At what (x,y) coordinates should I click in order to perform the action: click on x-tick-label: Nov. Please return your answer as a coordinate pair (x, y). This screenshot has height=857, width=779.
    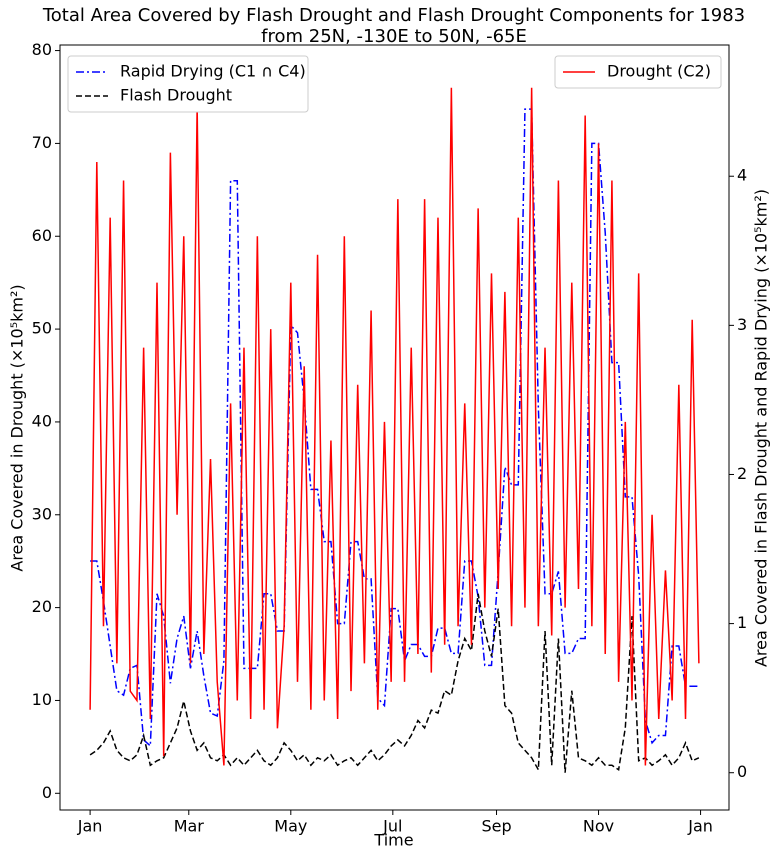
    Looking at the image, I should click on (598, 826).